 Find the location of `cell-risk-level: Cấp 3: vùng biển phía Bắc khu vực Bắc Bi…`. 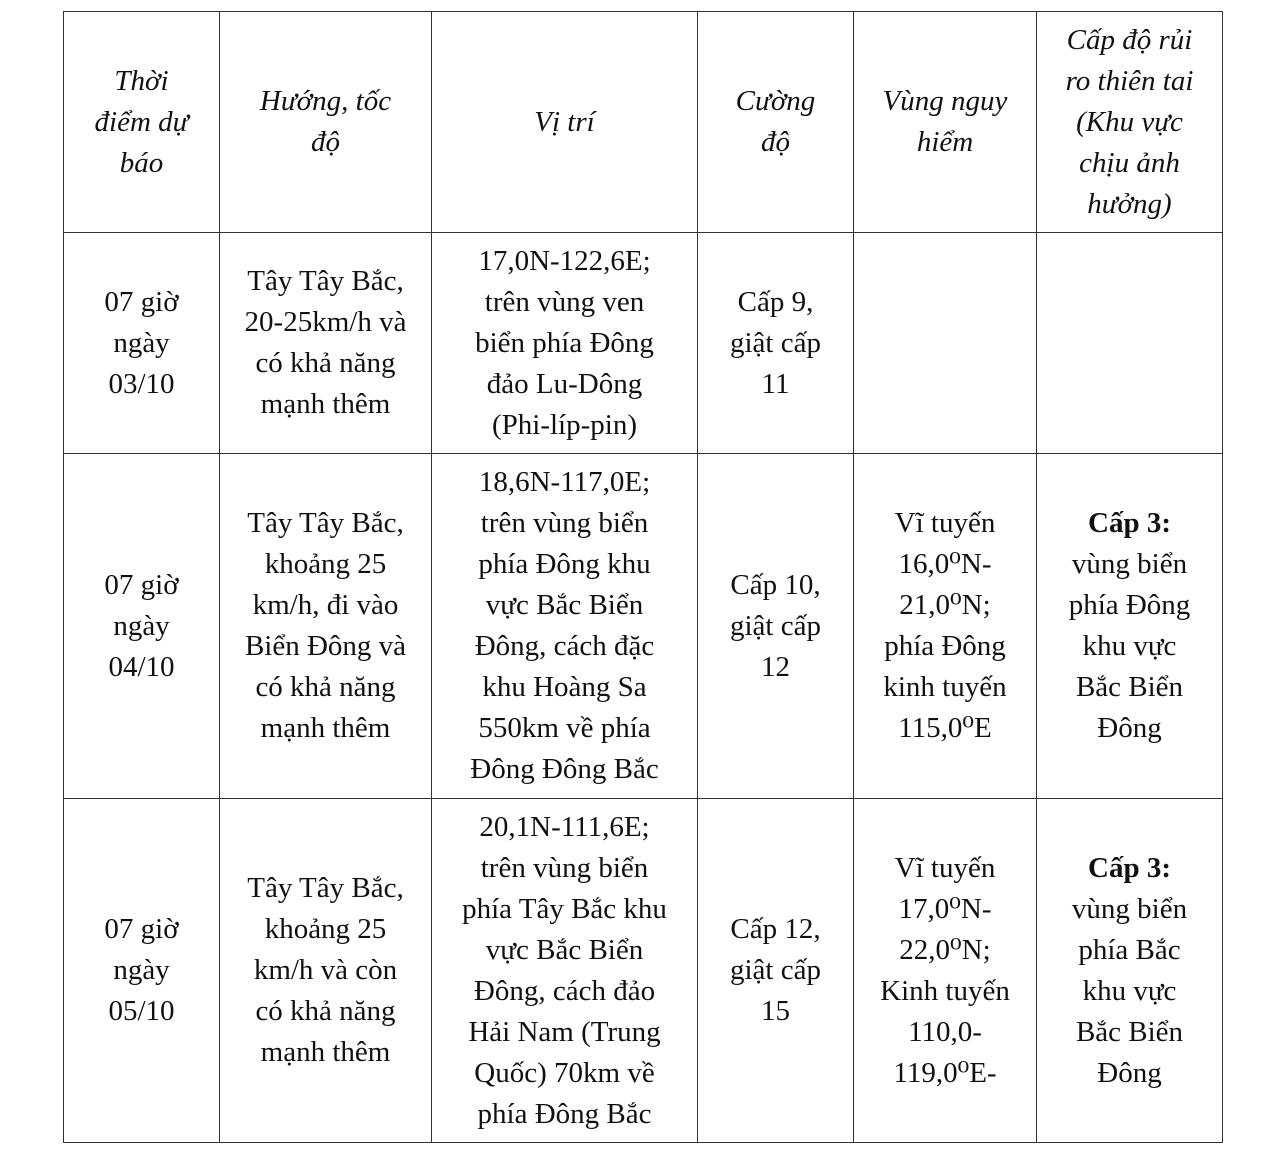

cell-risk-level: Cấp 3: vùng biển phía Bắc khu vực Bắc Bi… is located at coordinates (1129, 970).